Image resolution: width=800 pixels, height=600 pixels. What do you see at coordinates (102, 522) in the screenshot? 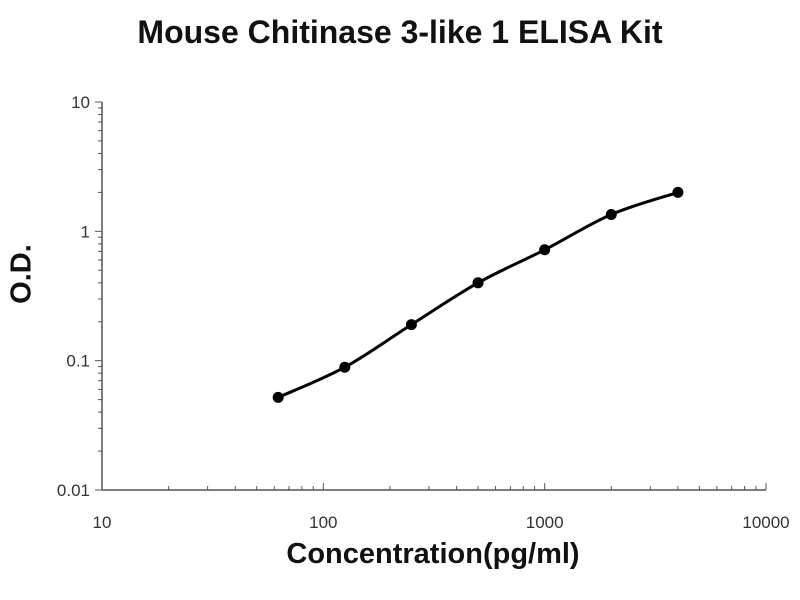
I see `x-tick-label: 10` at bounding box center [102, 522].